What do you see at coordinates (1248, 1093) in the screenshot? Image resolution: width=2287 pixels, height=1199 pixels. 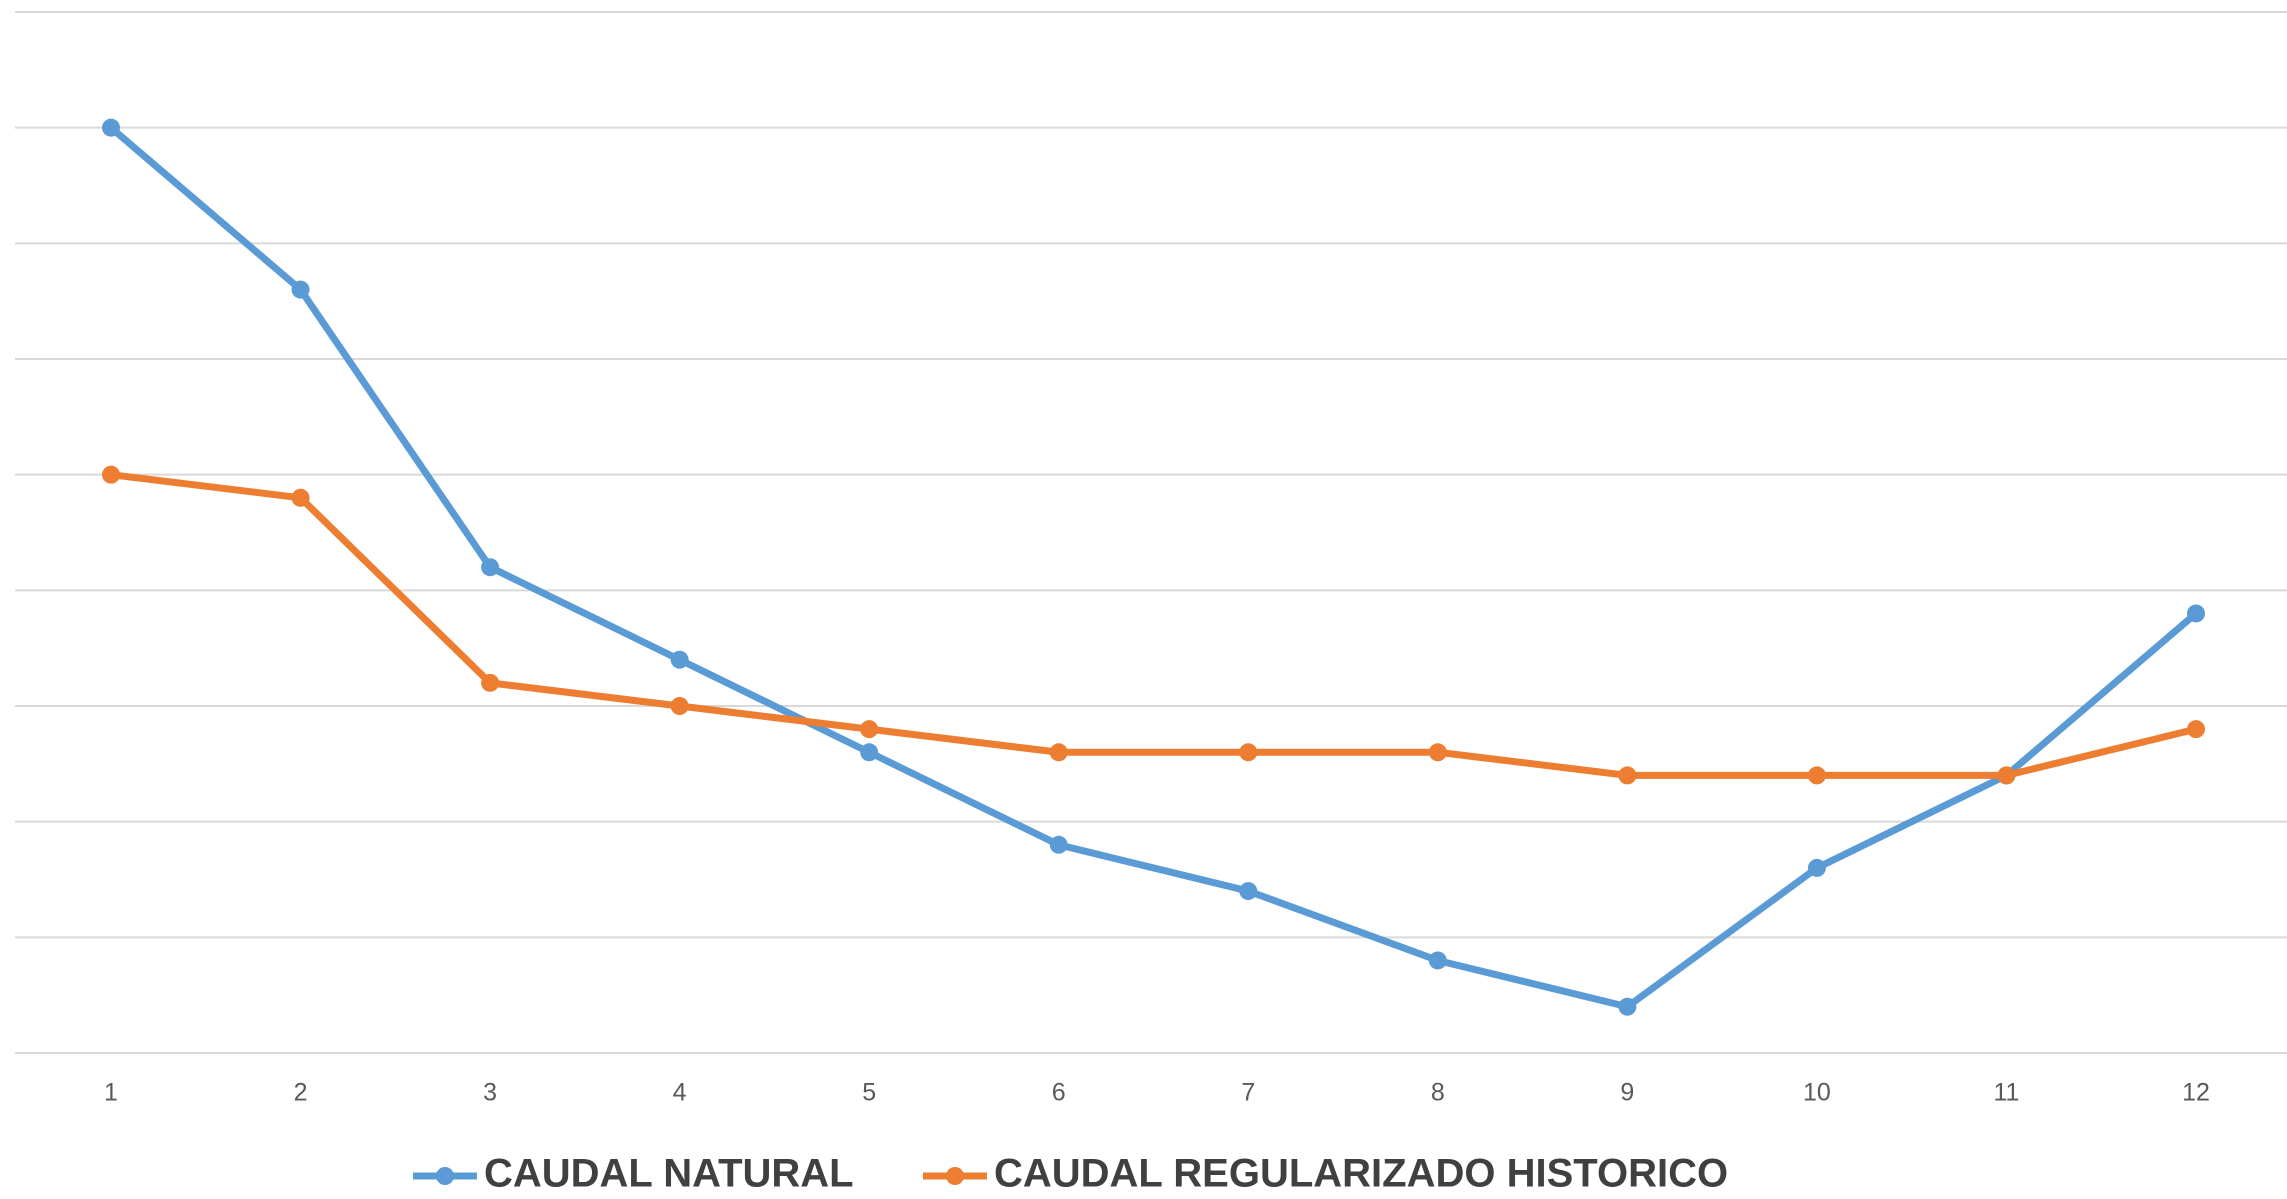 I see `x-tick-label: 7` at bounding box center [1248, 1093].